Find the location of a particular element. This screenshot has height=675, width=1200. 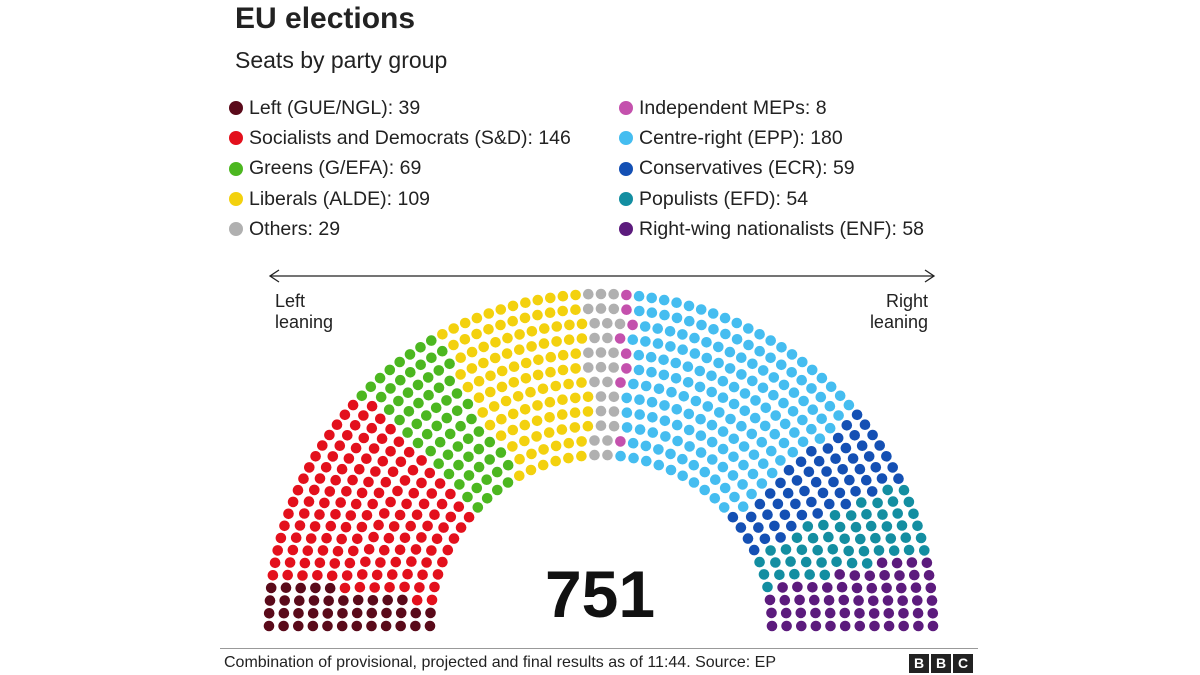

legend-swatch is located at coordinates (236, 229).